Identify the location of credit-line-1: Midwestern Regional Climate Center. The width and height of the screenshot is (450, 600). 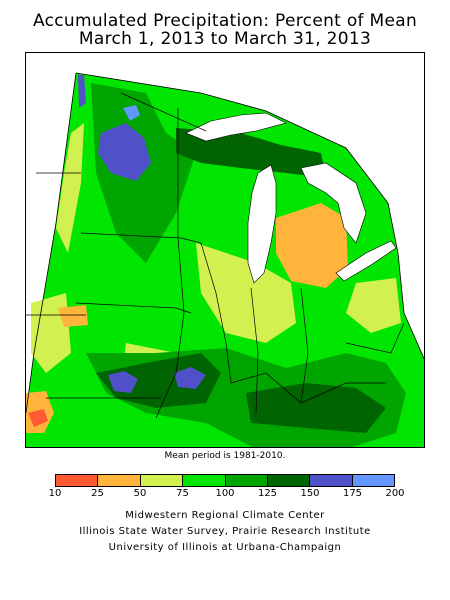
(225, 515).